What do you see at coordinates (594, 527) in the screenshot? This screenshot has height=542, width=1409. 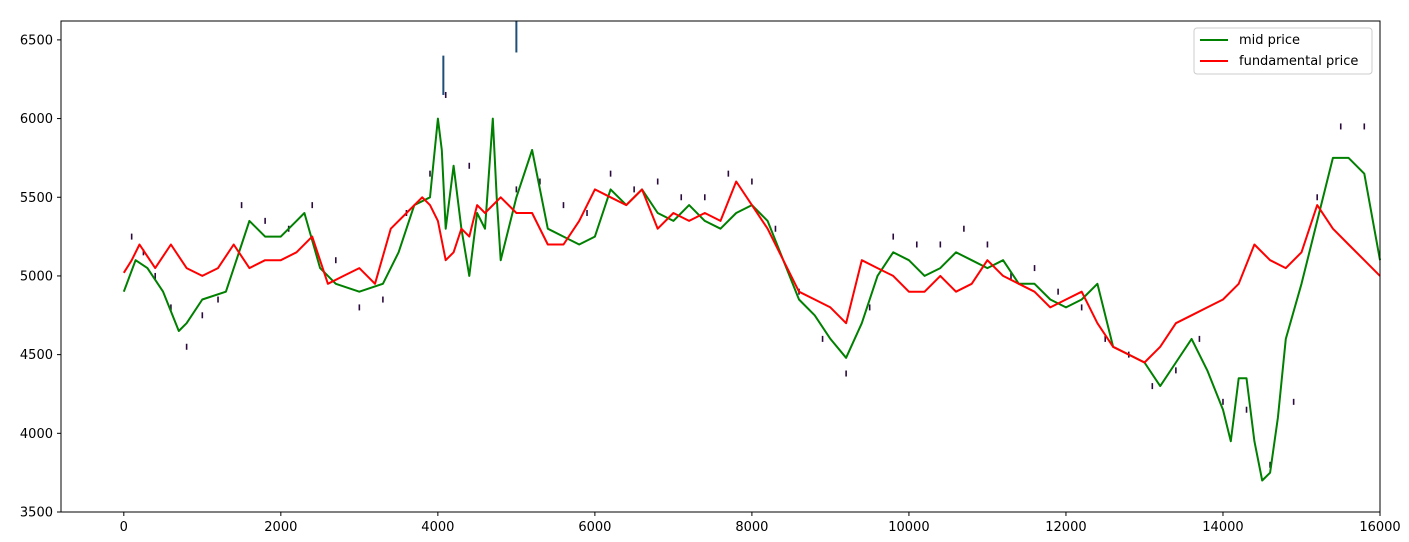 I see `x-tick-label: 6000` at bounding box center [594, 527].